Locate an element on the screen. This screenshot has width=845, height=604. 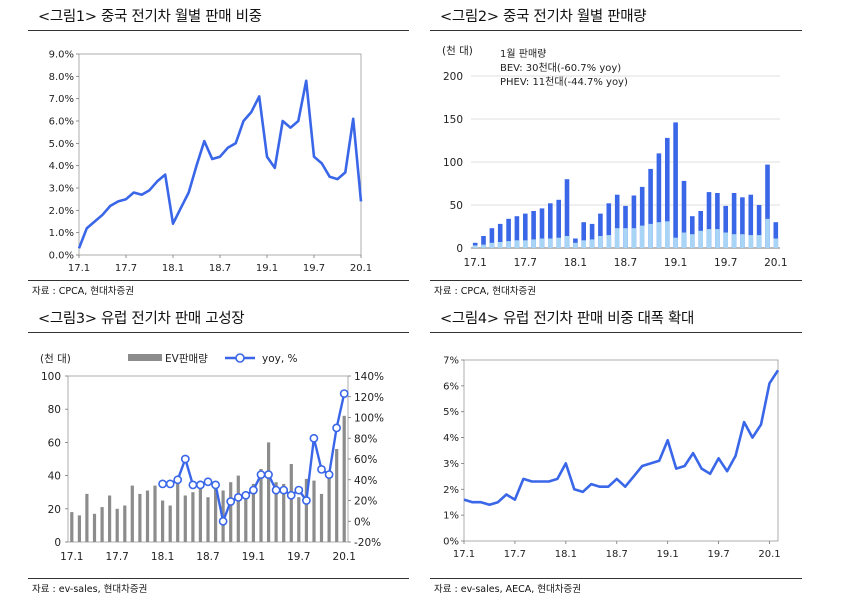
y-tick-label: 1.0% is located at coordinates (61, 233).